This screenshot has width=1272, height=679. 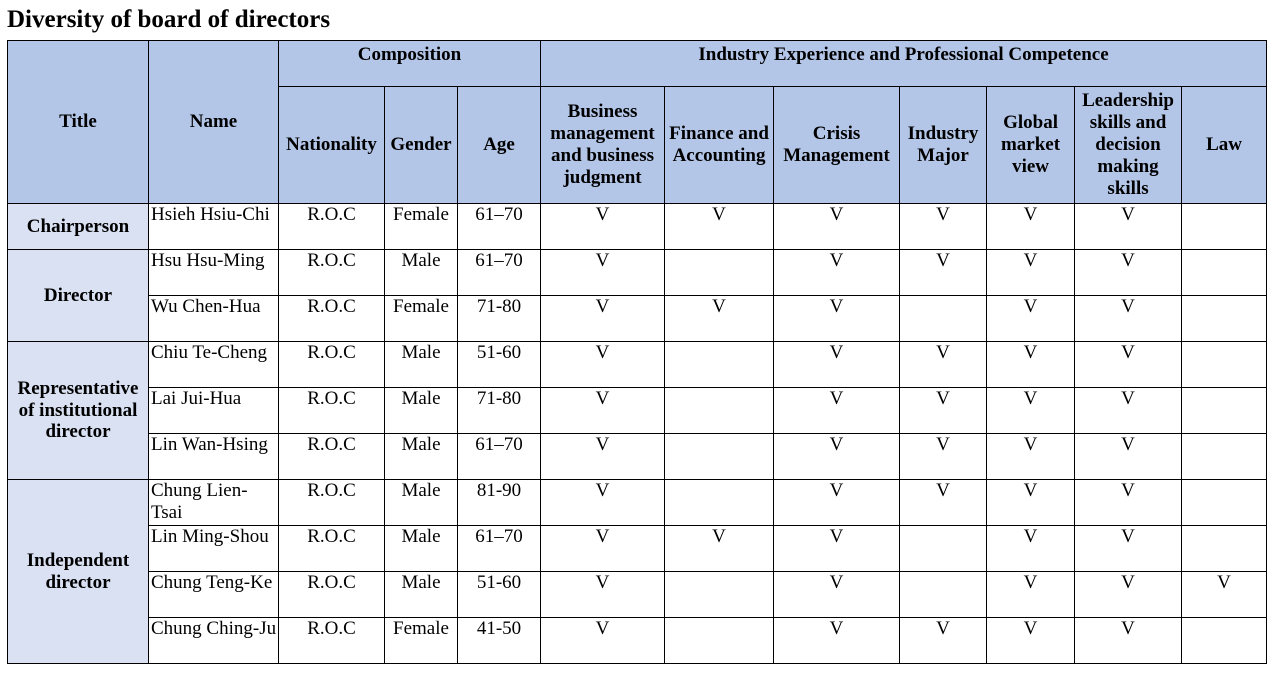 I want to click on header-nationality: Nationality, so click(x=331, y=145).